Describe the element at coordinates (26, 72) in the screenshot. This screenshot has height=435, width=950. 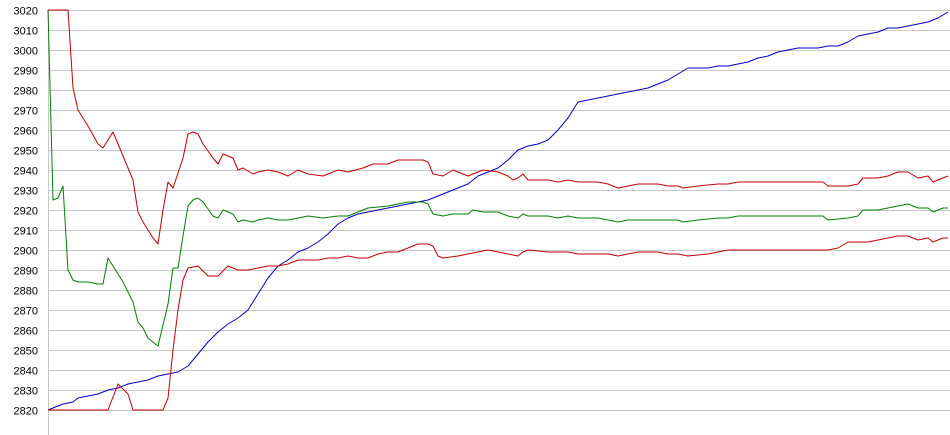
I see `y-tick-label: 2990` at that location.